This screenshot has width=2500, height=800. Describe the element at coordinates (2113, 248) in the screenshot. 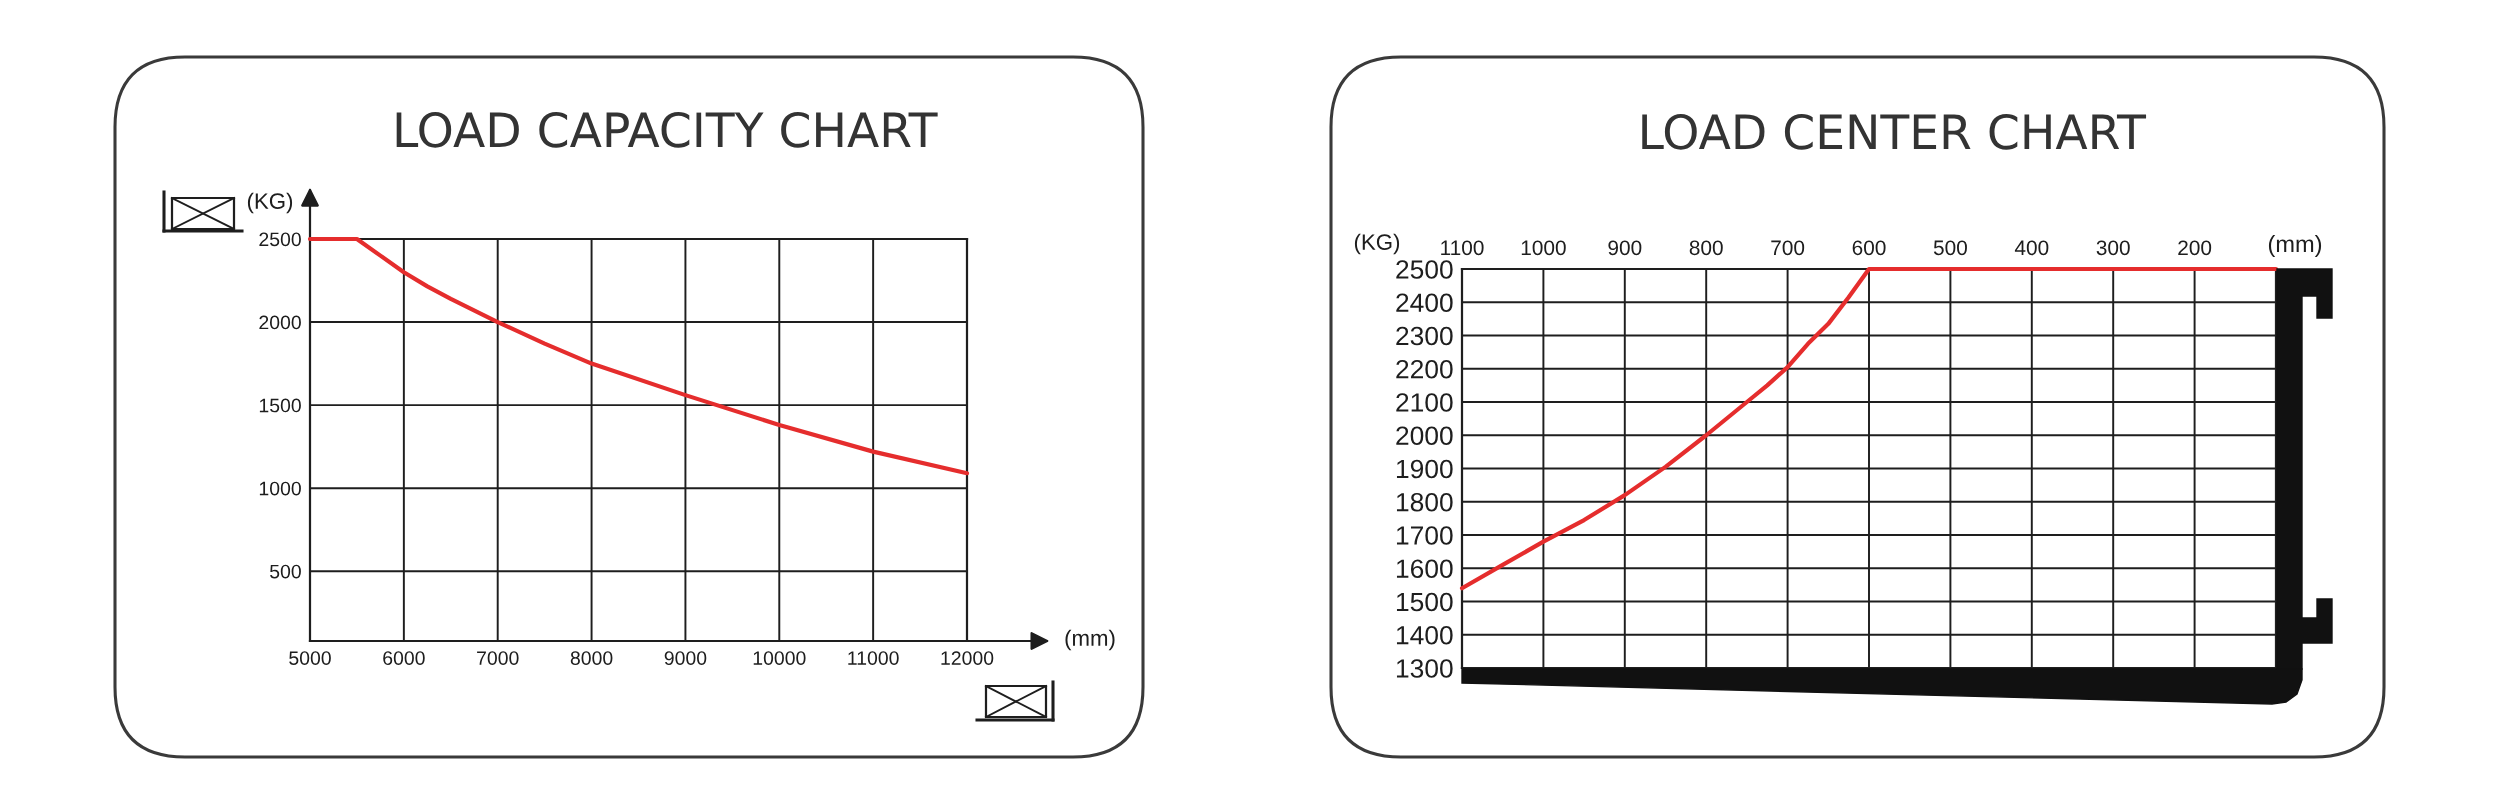

I see `x-tick-label: 300` at that location.